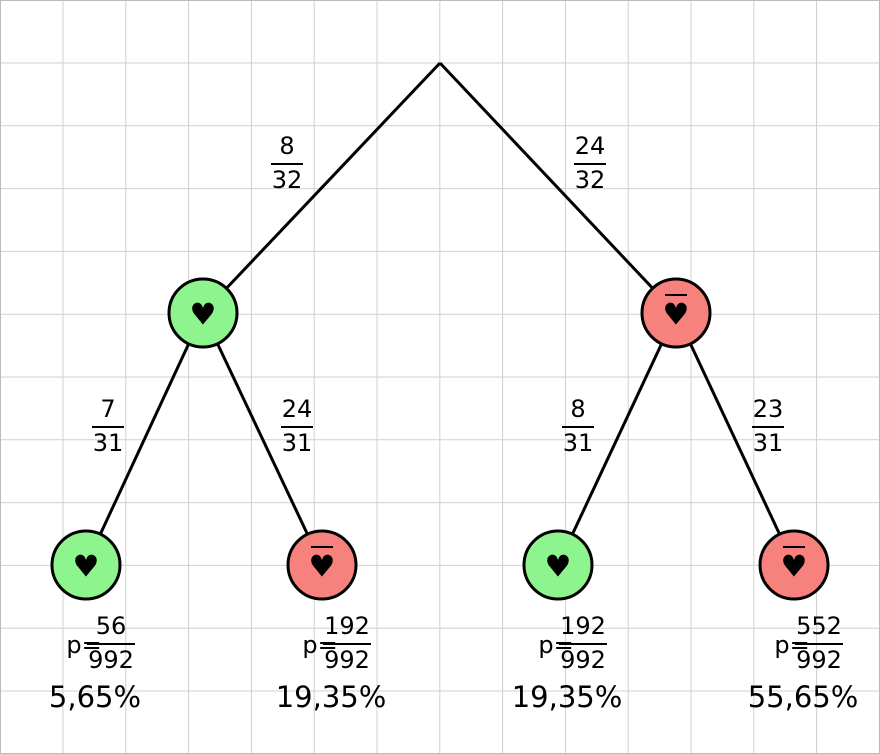 The width and height of the screenshot is (880, 754). I want to click on numerator: 56, so click(111, 626).